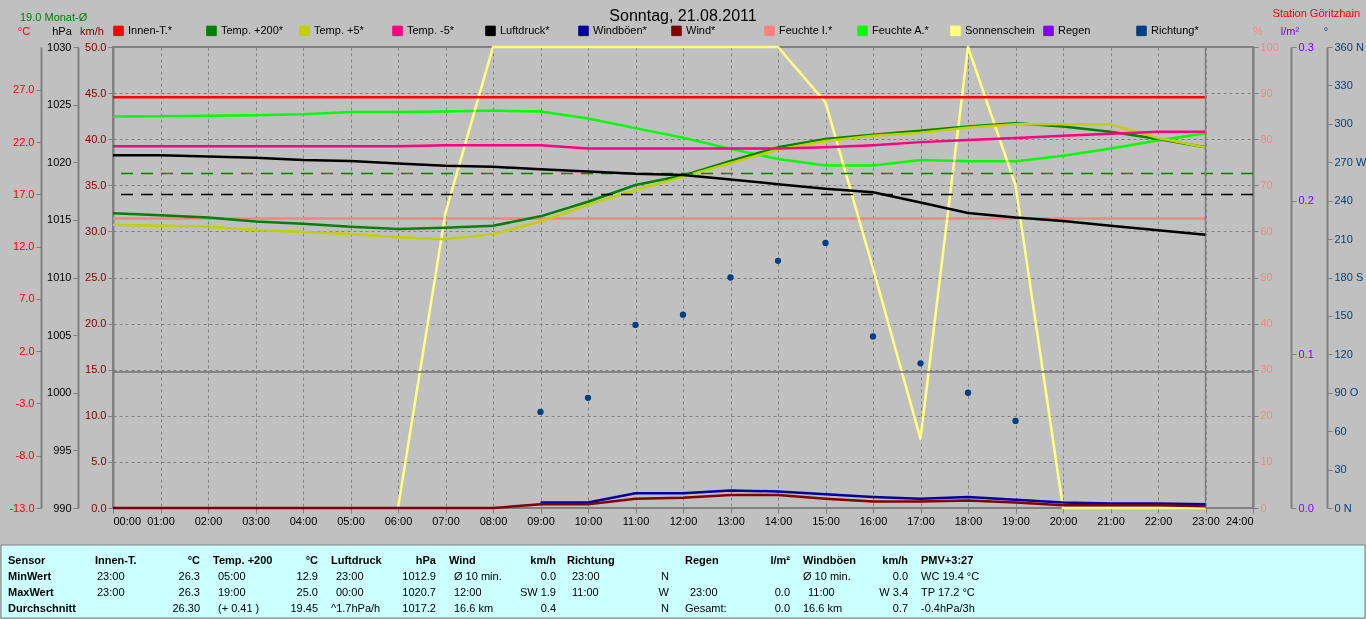 The height and width of the screenshot is (619, 1366). What do you see at coordinates (150, 29) in the screenshot?
I see `legend-label: Innen-T.*` at bounding box center [150, 29].